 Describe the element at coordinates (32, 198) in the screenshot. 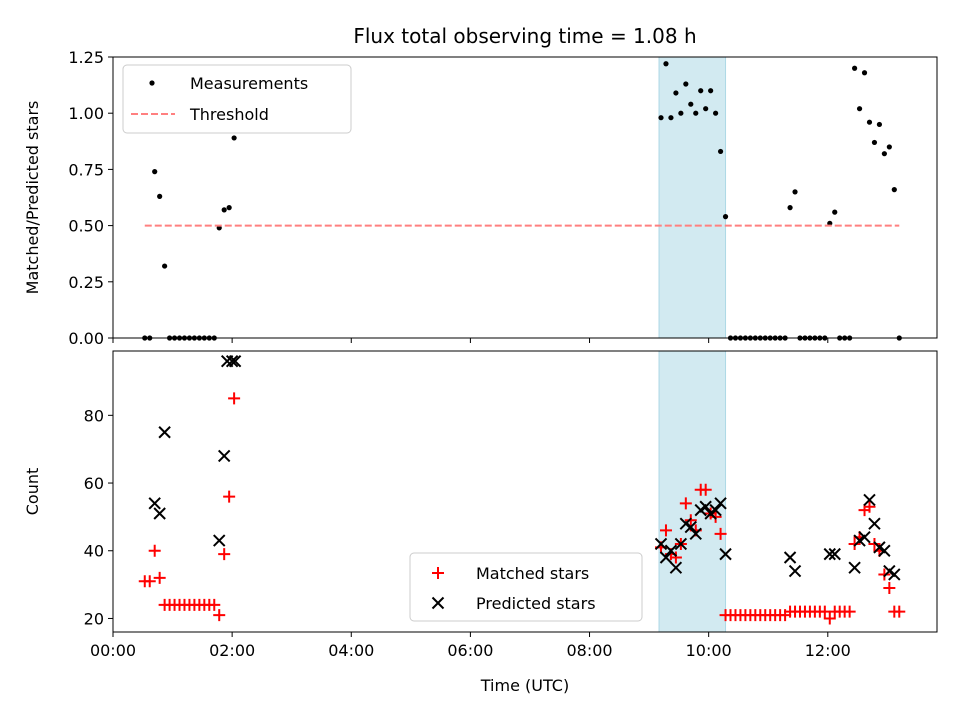

I see `y-axis-label: Matched/Predicted stars` at that location.